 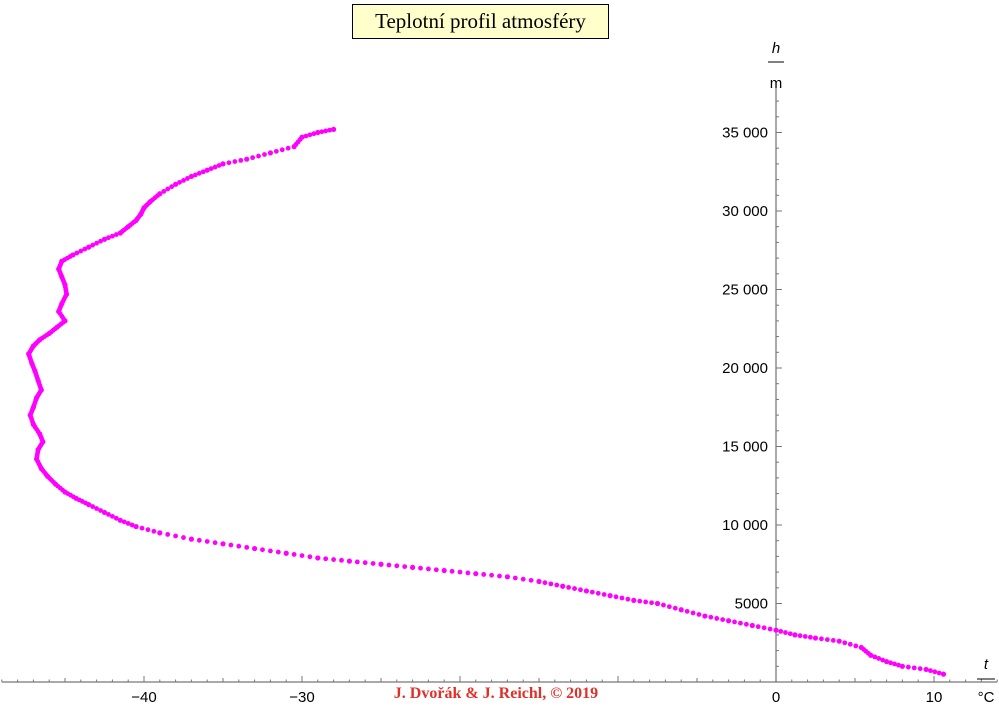 I want to click on x-tick-label: −40, so click(x=143, y=697).